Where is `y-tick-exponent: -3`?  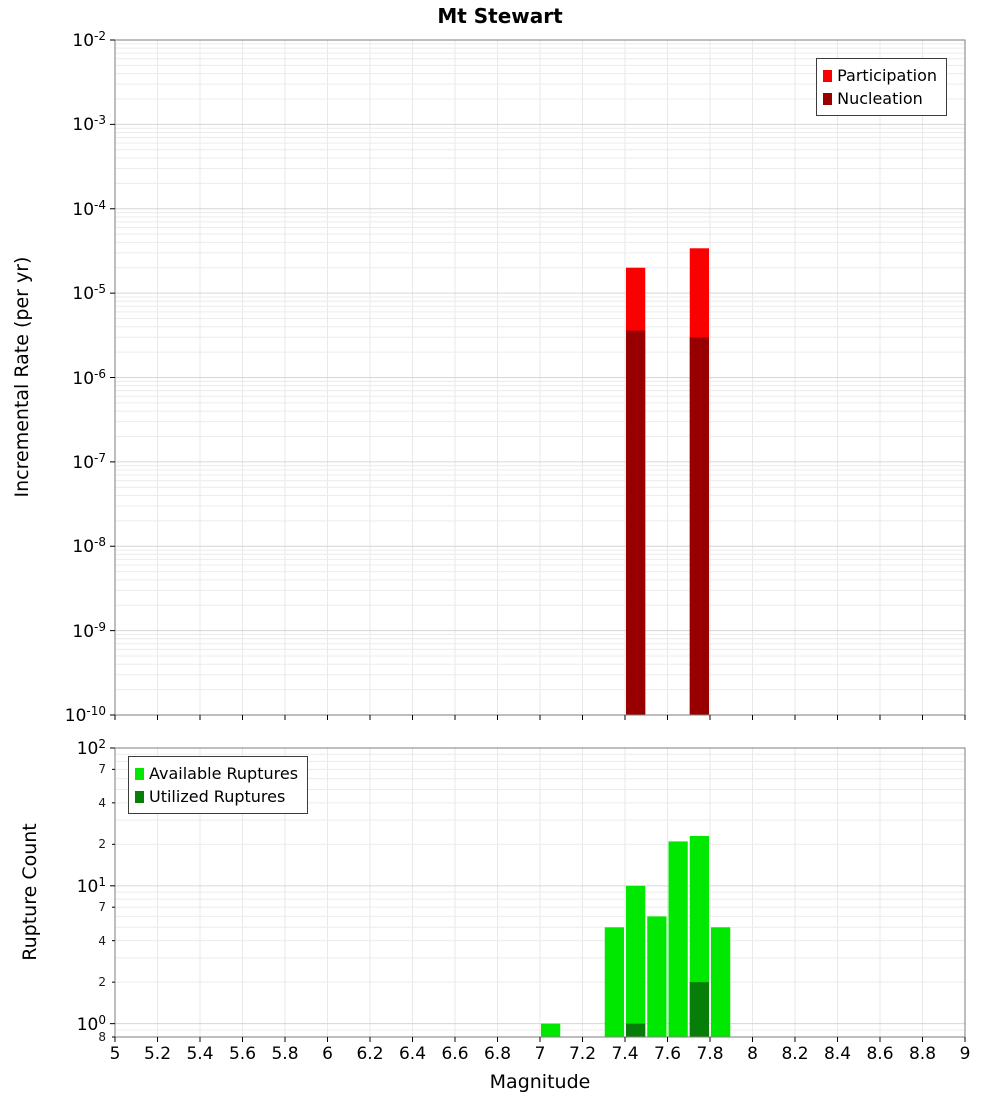 y-tick-exponent: -3 is located at coordinates (100, 120).